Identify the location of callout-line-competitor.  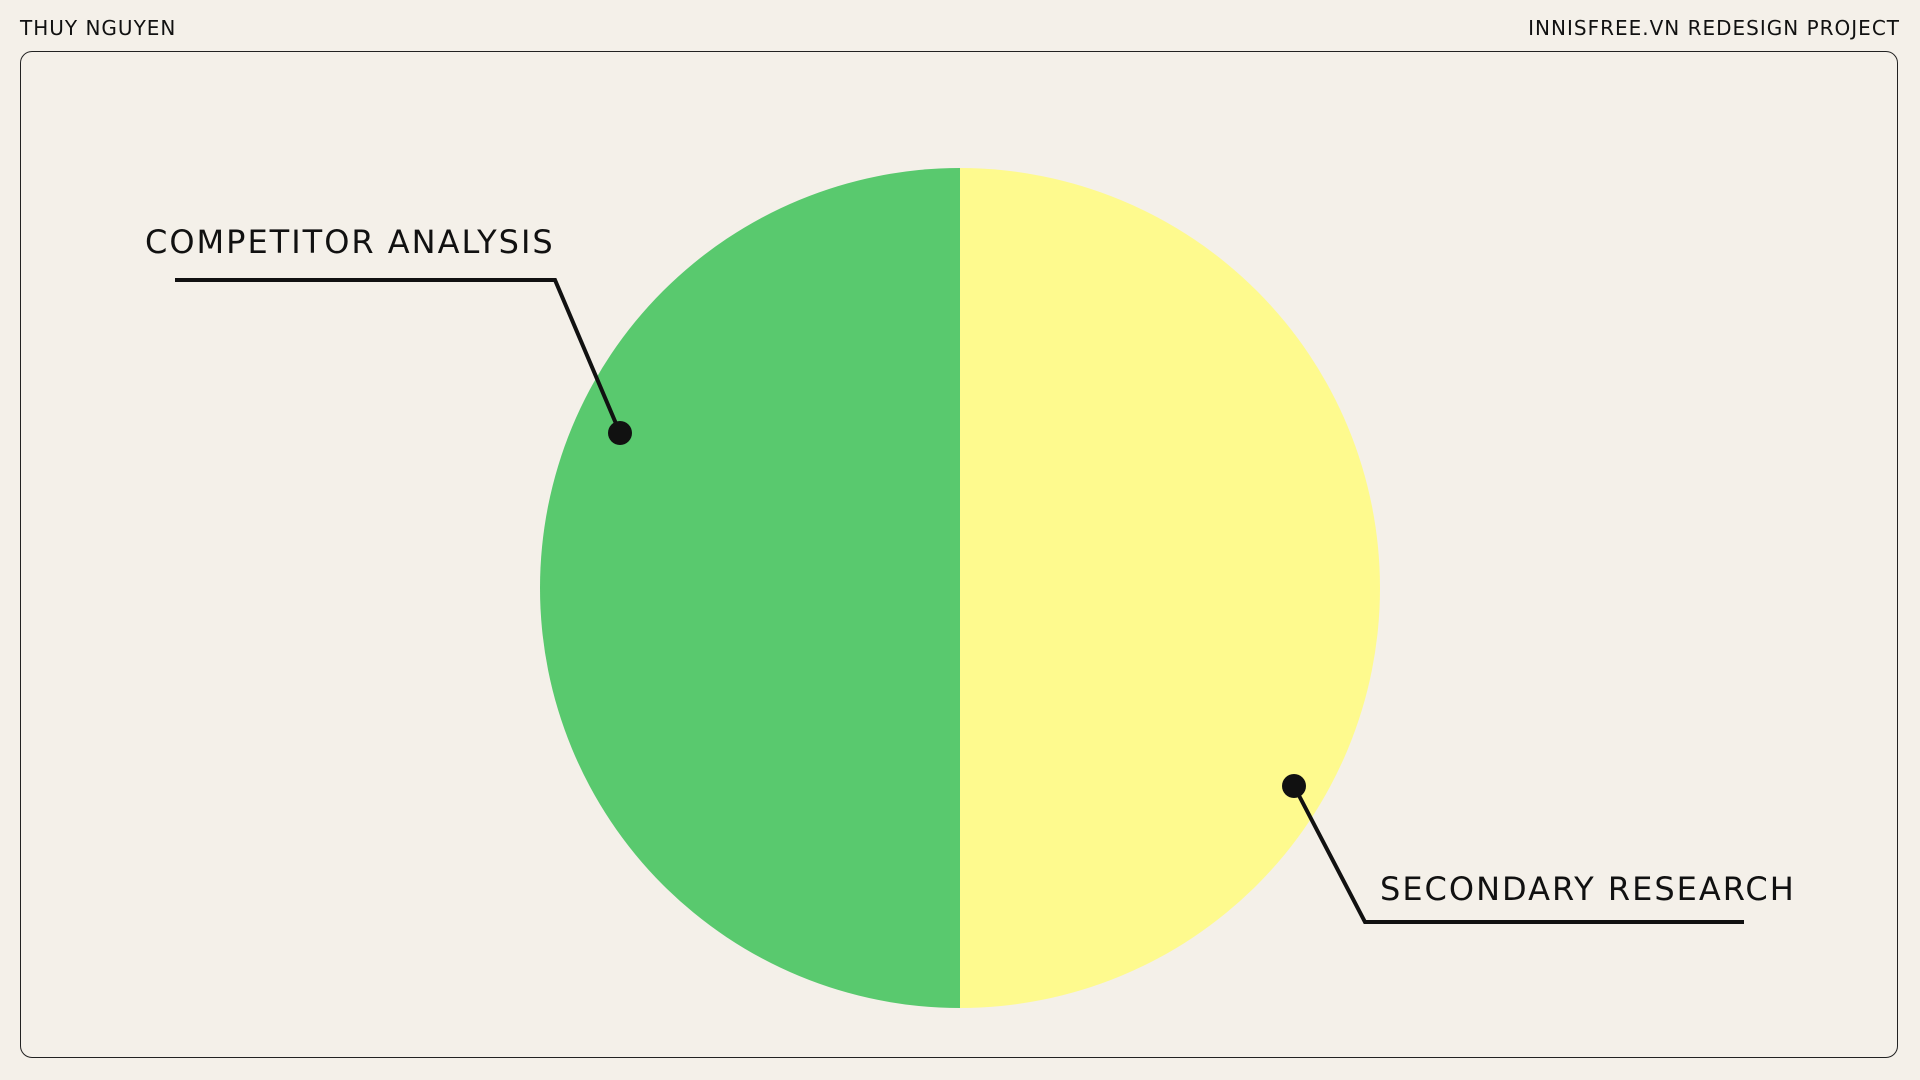
(398, 356).